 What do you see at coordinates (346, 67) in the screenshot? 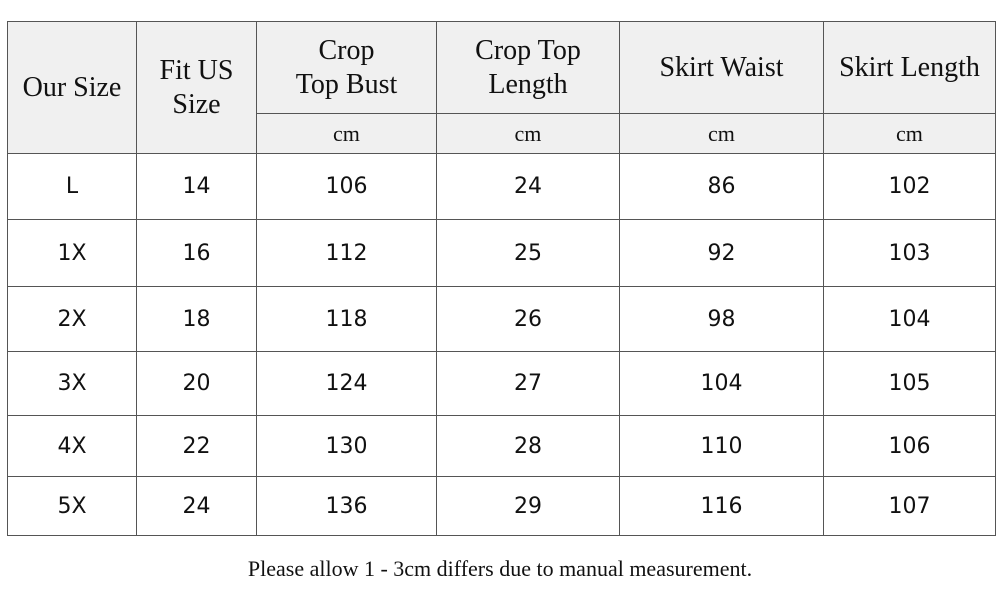
I see `column-header: Crop Top Bust` at bounding box center [346, 67].